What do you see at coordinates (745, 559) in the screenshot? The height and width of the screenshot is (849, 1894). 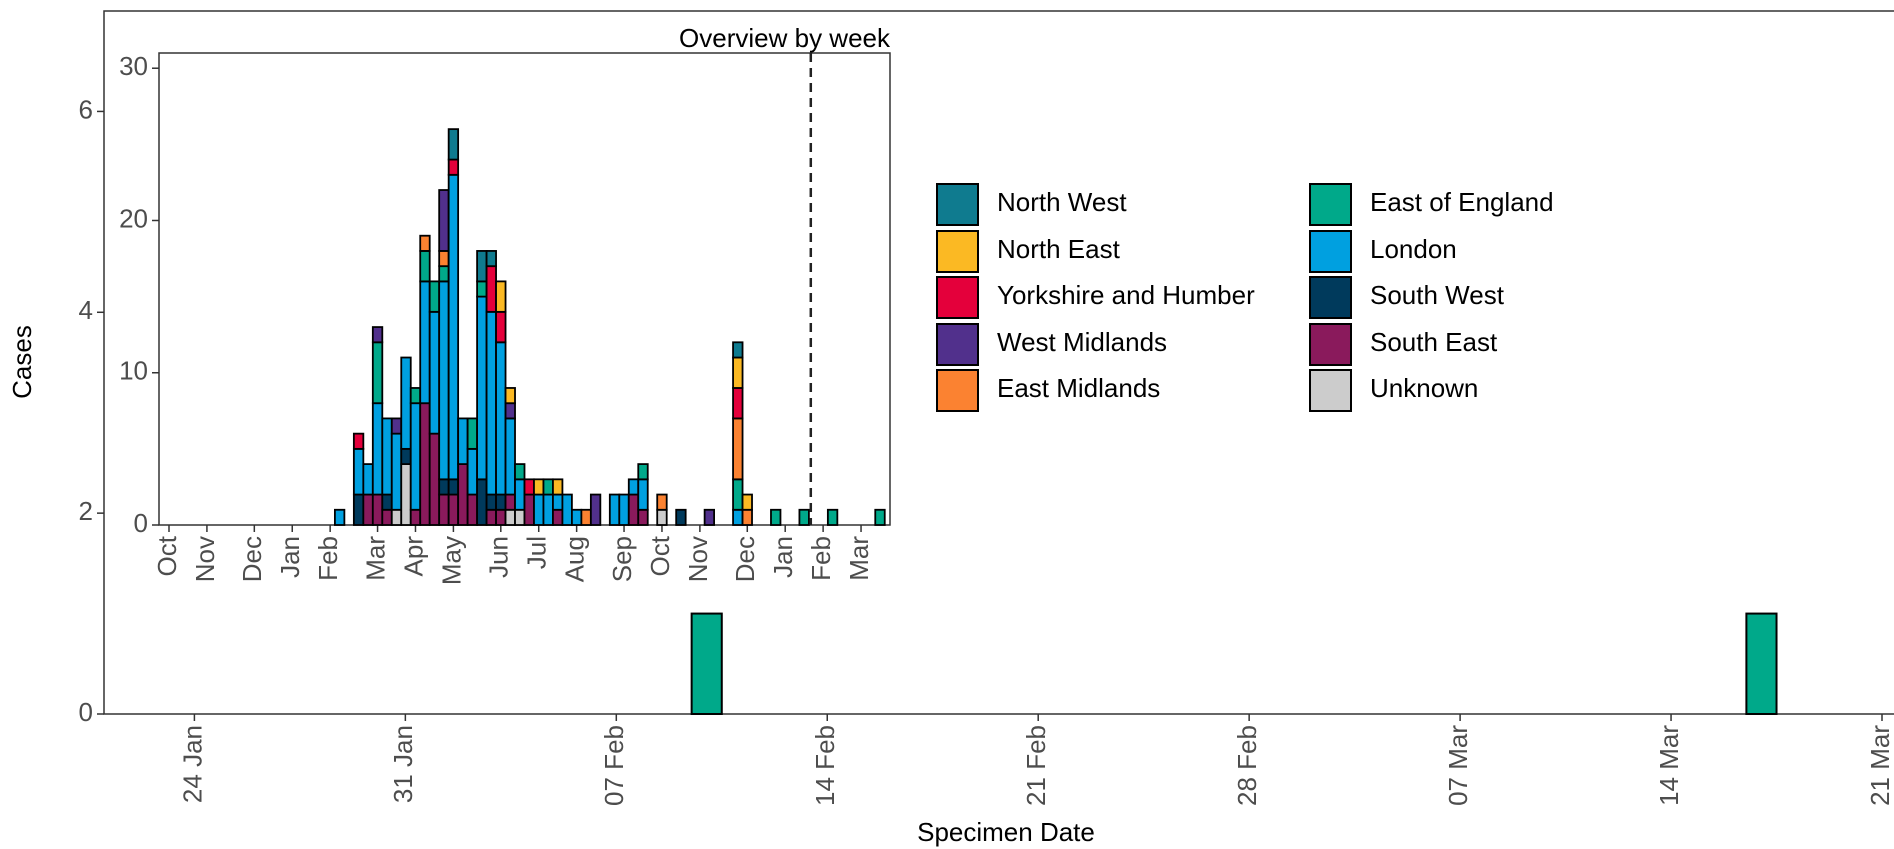 I see `x-tick-label: Dec` at bounding box center [745, 559].